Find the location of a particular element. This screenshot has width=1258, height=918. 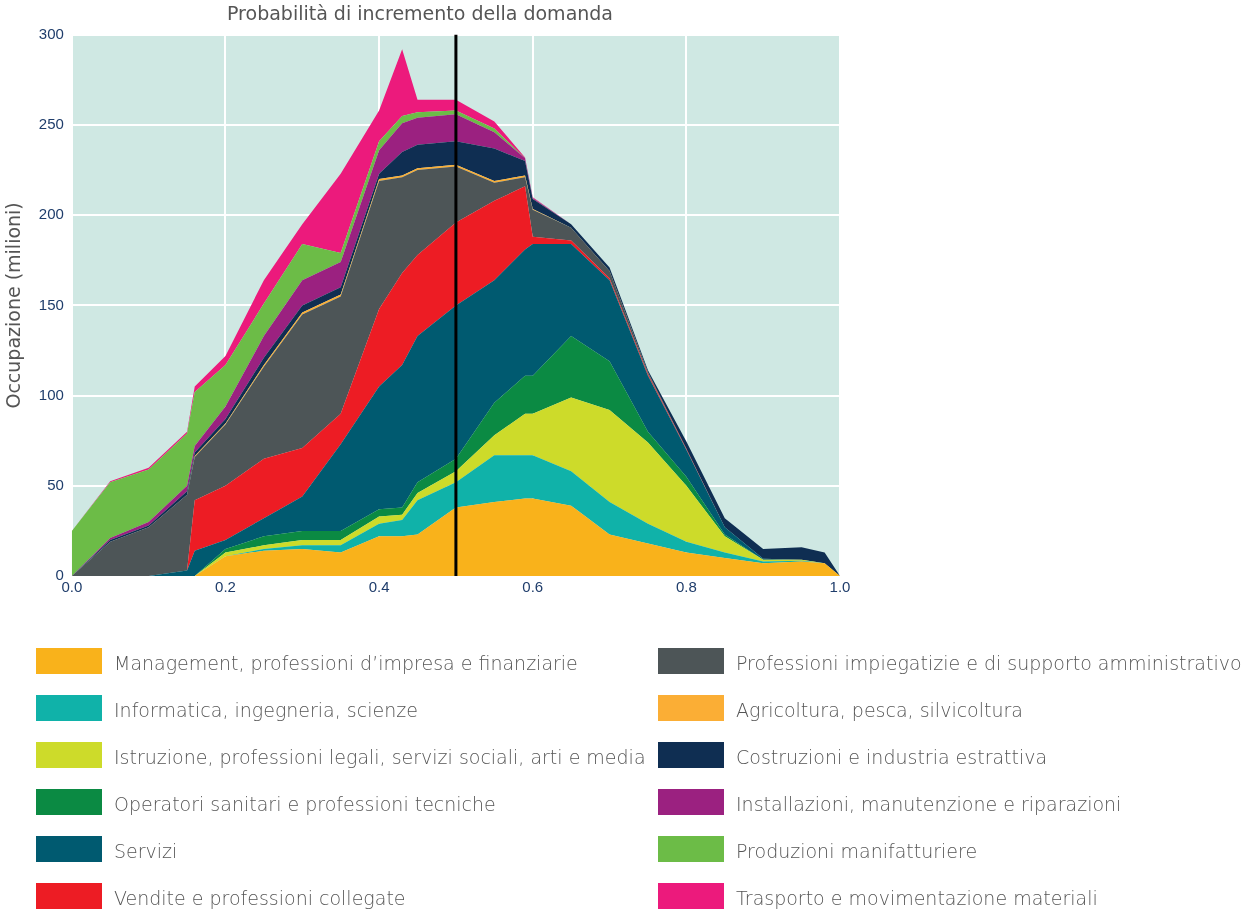

x-tick-label: 0.8 is located at coordinates (686, 587).